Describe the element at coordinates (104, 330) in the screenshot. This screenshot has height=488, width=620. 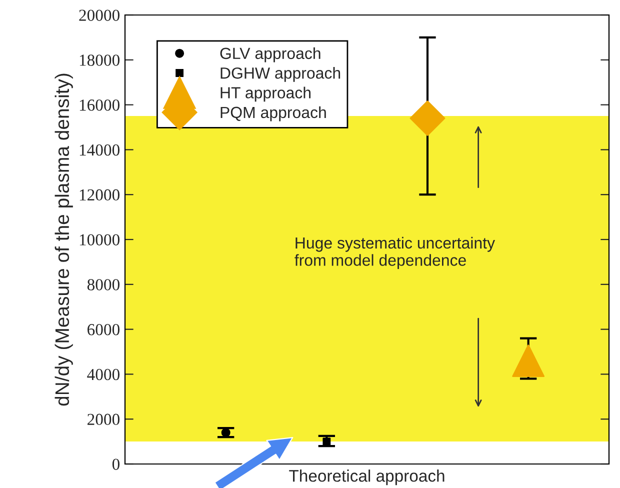
I see `y-tick-label: 6000` at that location.